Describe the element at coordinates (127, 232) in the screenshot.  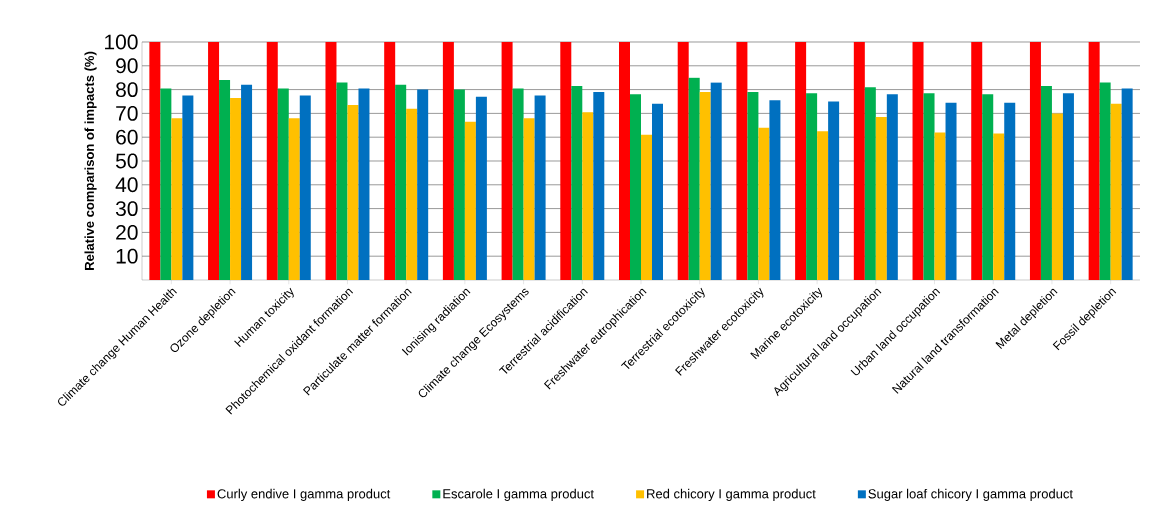
I see `y-tick-label: 20` at that location.